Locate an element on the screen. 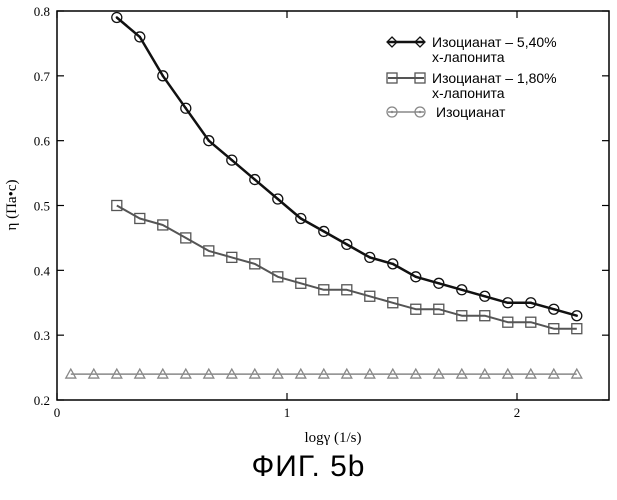 Image resolution: width=617 pixels, height=500 pixels. legend-entry: Изоцианат – 5,40%x-лапонита is located at coordinates (472, 49).